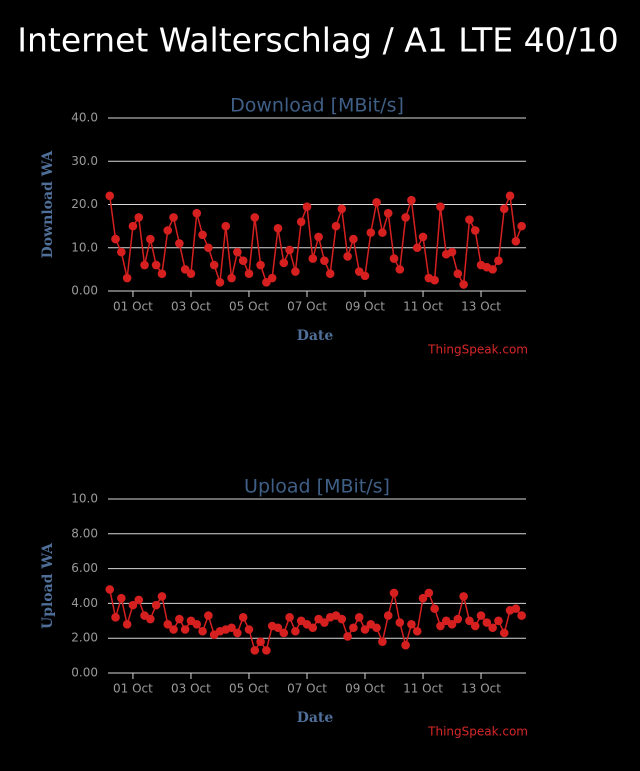 This screenshot has width=640, height=771. What do you see at coordinates (84, 638) in the screenshot?
I see `y-tick-label: 2.00` at bounding box center [84, 638].